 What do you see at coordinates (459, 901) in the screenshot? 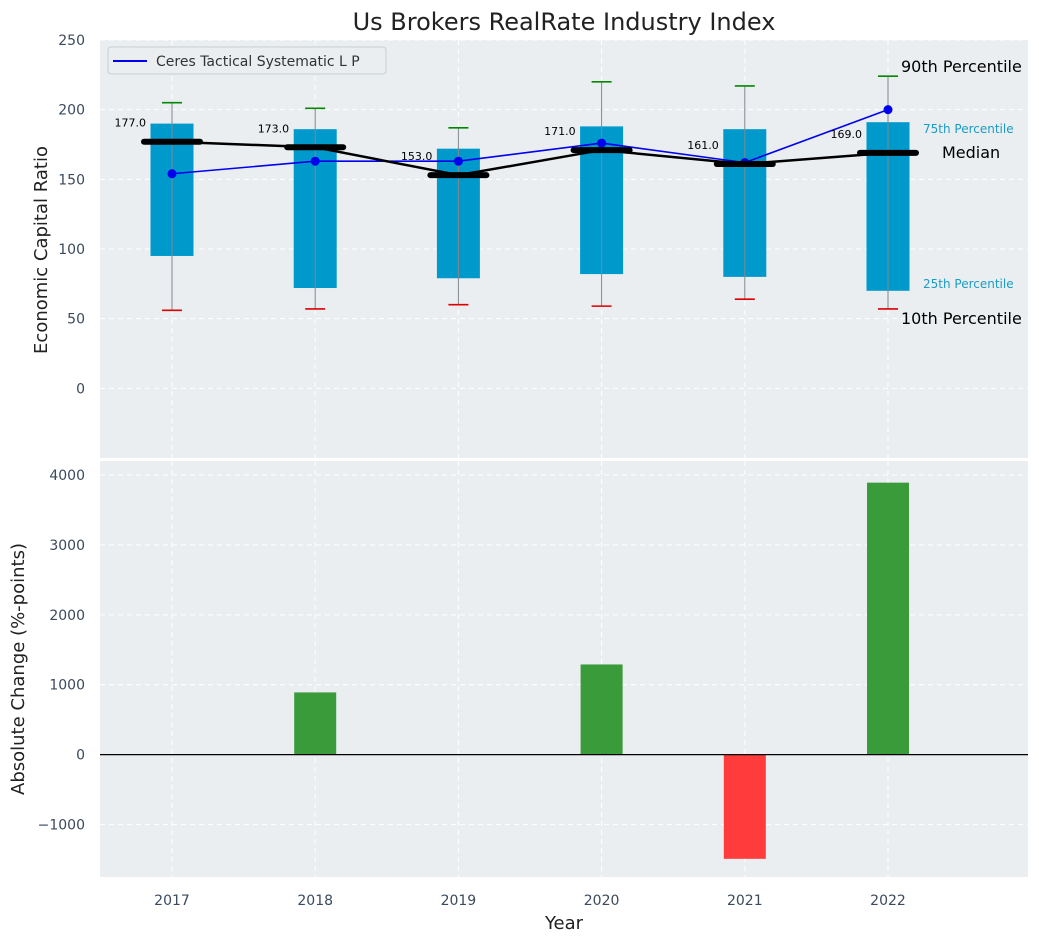
I see `x-tick-label-2019: 2019` at bounding box center [459, 901].